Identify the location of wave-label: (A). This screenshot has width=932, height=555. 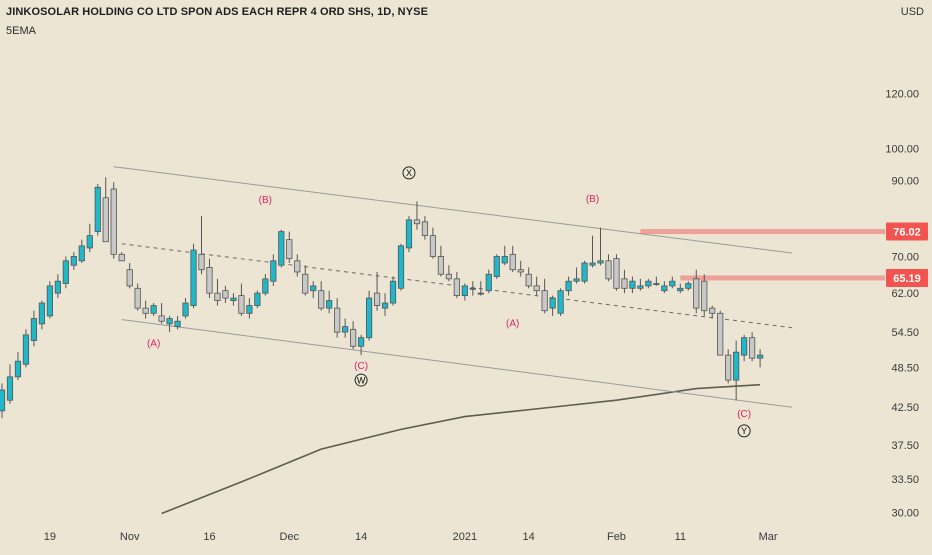
(512, 323).